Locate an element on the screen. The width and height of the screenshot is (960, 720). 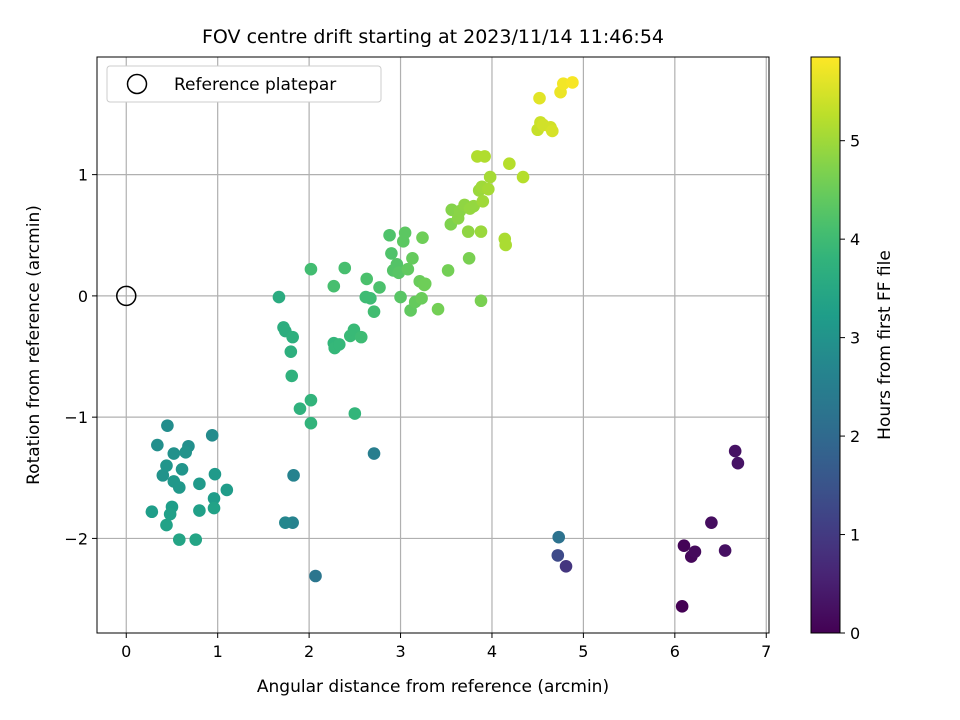
x-tick-label: 1 is located at coordinates (218, 651).